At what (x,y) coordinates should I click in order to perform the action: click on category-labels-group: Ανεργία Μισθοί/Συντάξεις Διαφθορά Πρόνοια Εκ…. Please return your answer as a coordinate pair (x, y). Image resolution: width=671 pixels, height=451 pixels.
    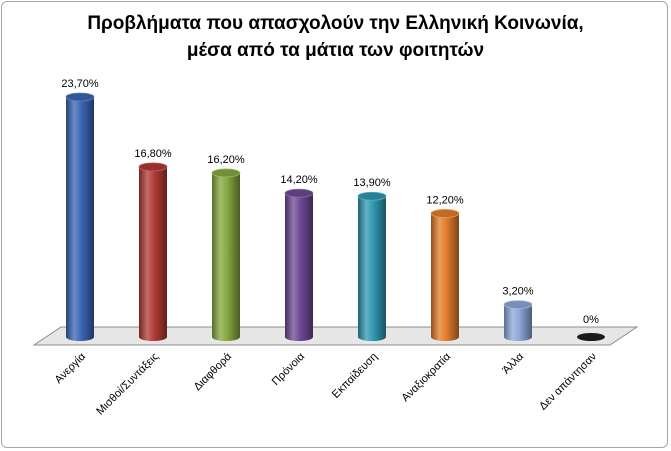
    Looking at the image, I should click on (326, 383).